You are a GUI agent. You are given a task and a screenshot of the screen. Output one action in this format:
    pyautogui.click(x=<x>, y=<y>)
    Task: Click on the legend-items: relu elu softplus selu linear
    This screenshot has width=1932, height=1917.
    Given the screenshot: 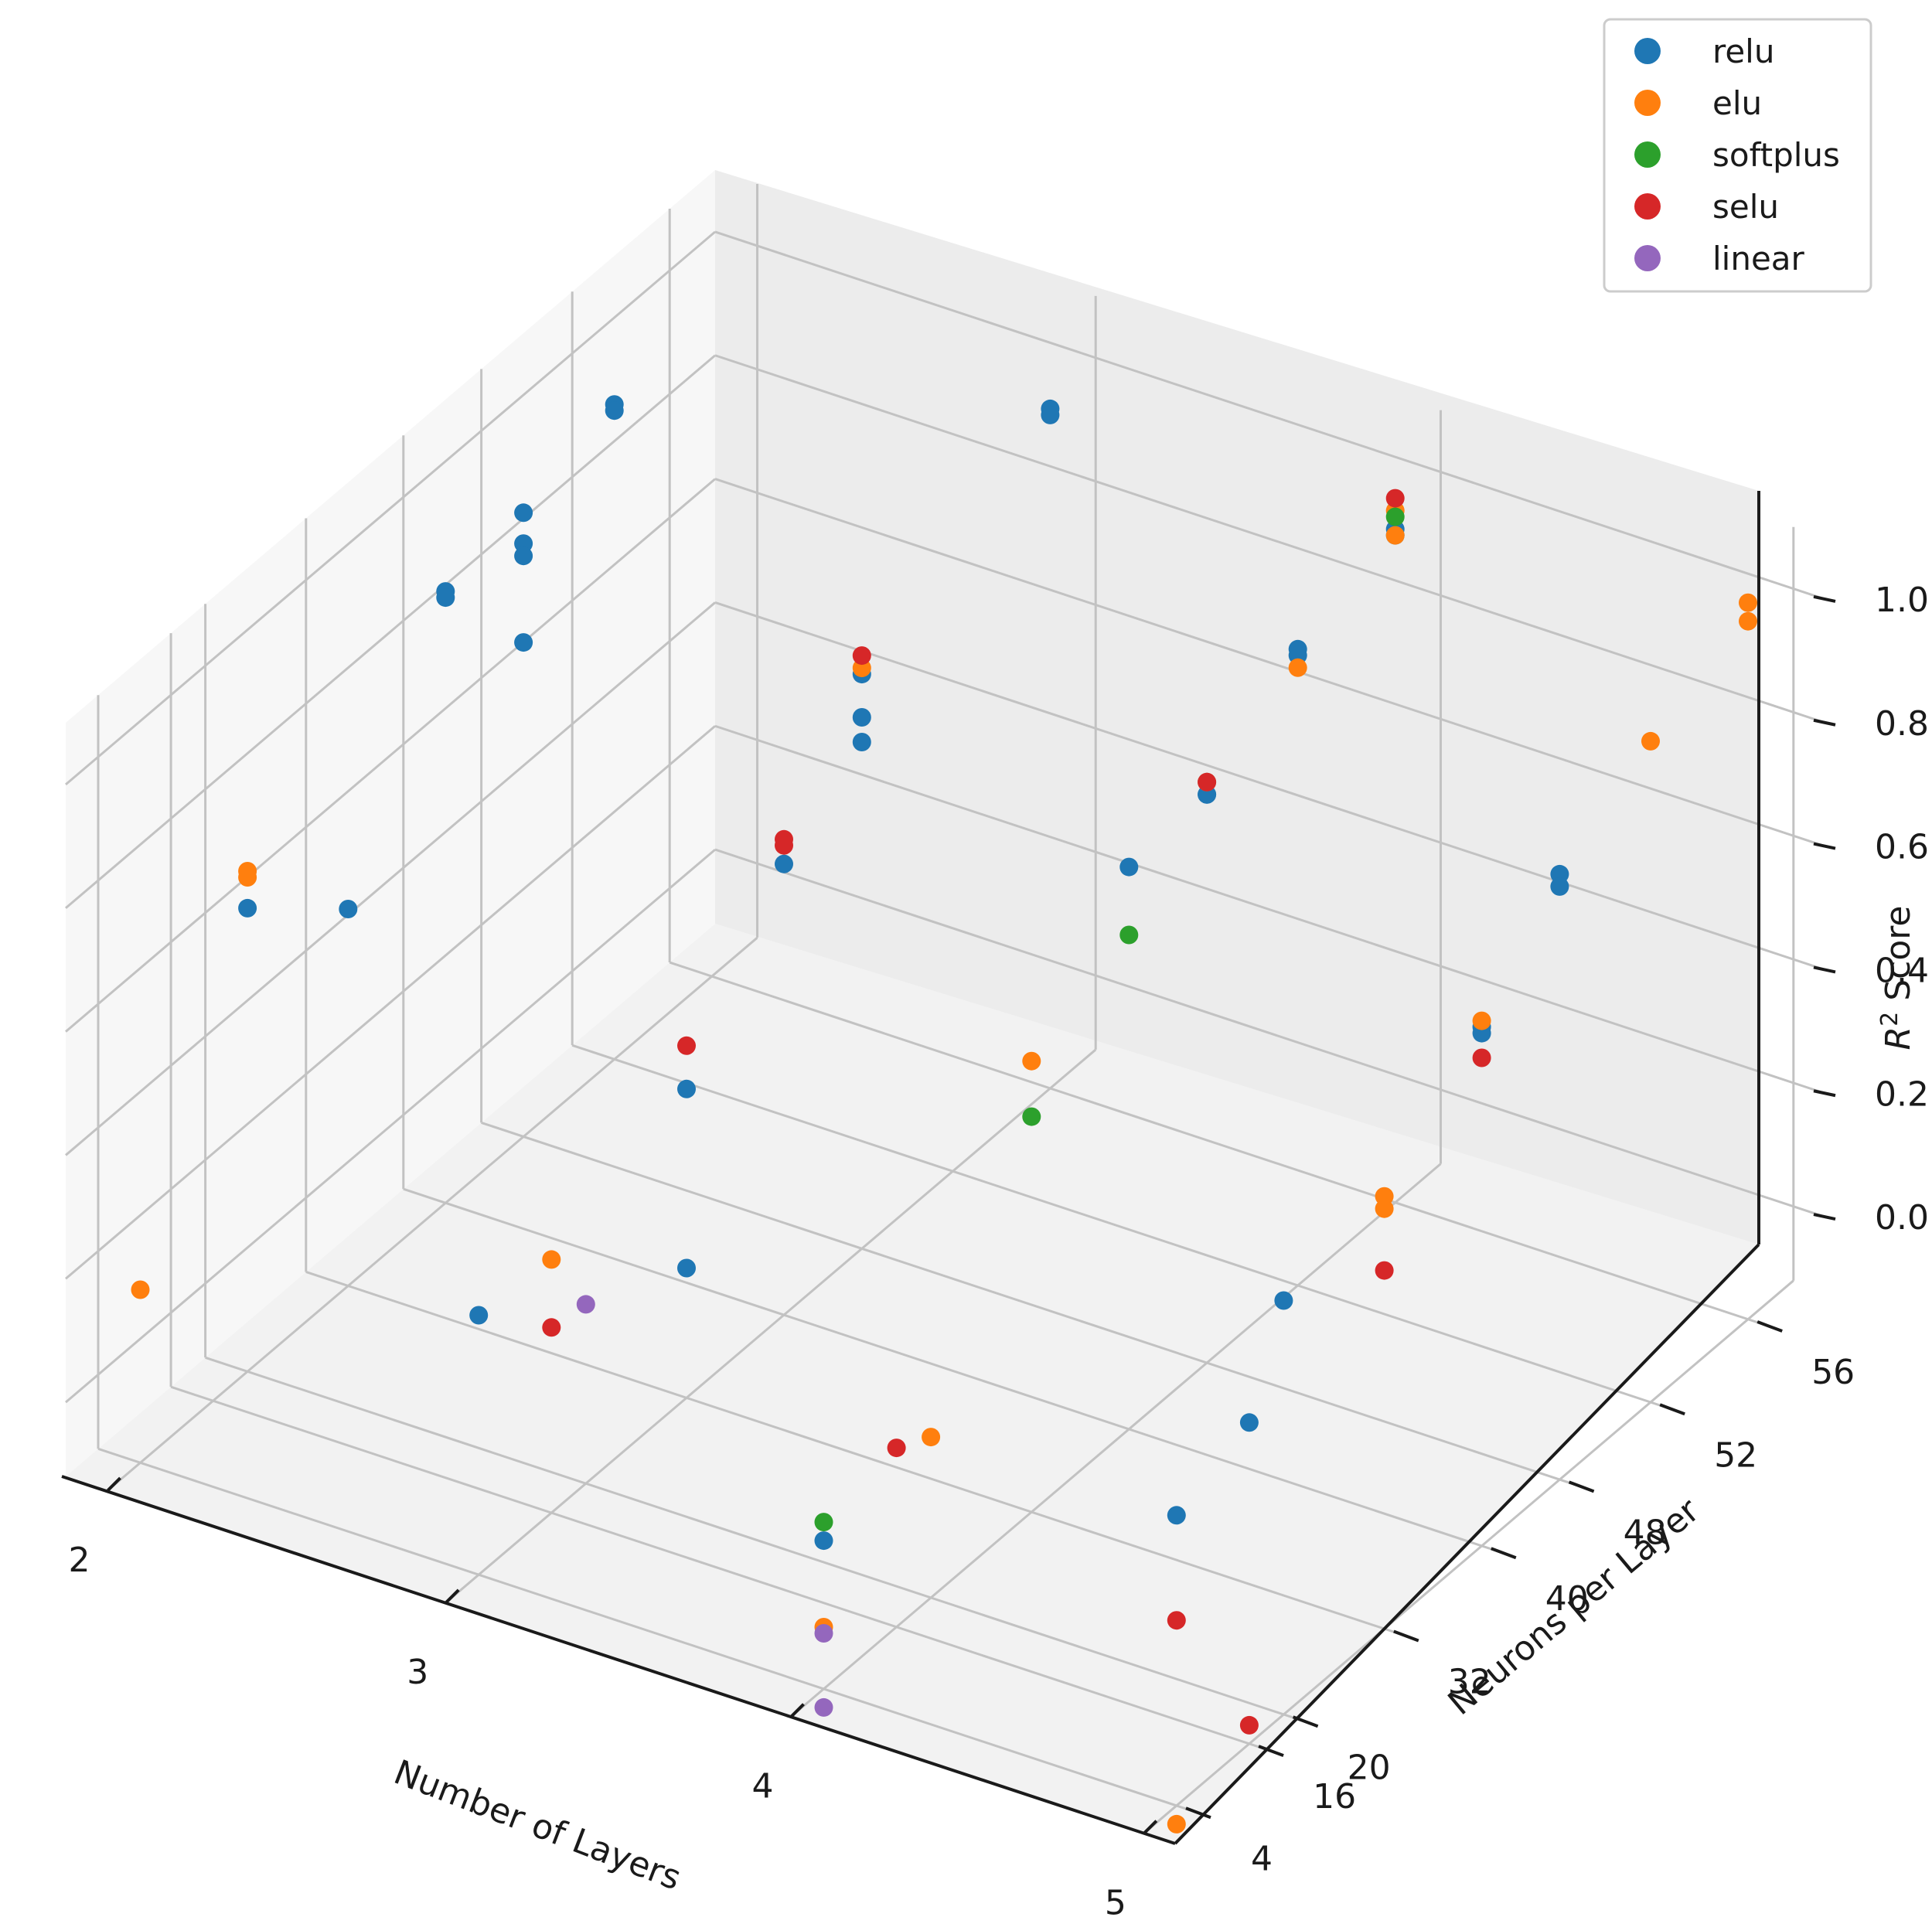 What is the action you would take?
    pyautogui.click(x=1737, y=155)
    